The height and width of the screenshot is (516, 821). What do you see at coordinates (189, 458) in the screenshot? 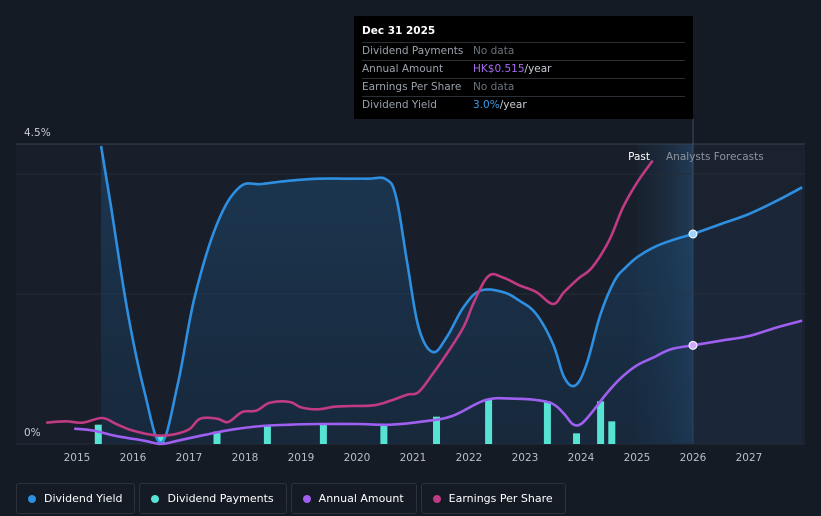
I see `x-tick-label: 2017` at bounding box center [189, 458].